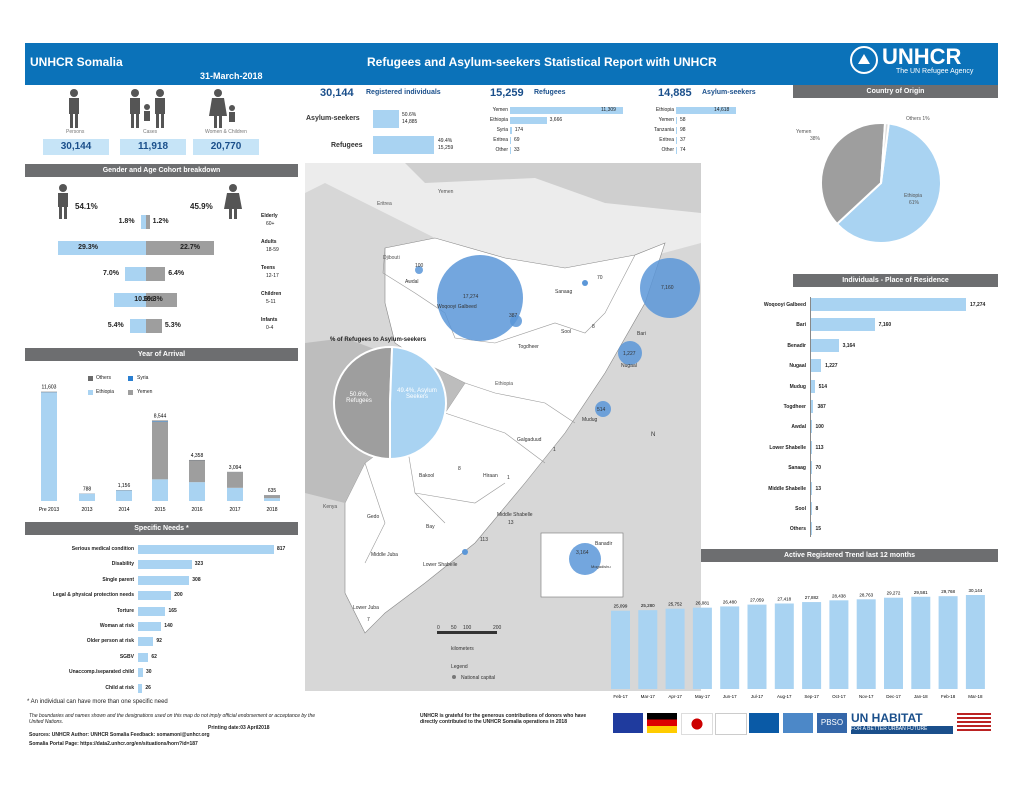 This screenshot has width=1024, height=791. I want to click on map-label-galgaduud: Galgaduud, so click(529, 440).